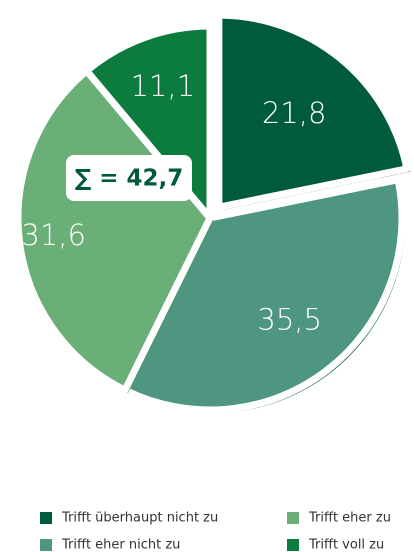  I want to click on legend-label: Trifft eher nicht zu, so click(120, 545).